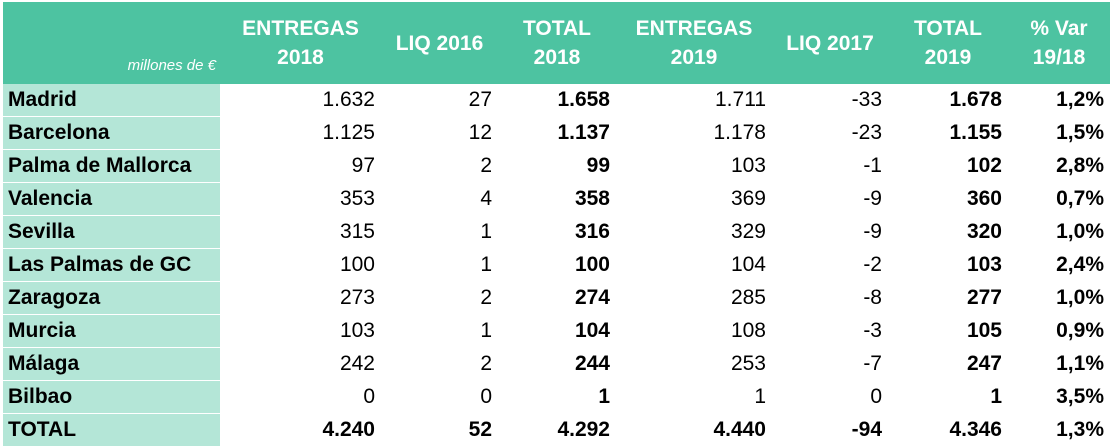  What do you see at coordinates (948, 166) in the screenshot?
I see `cell-total-2019: 102` at bounding box center [948, 166].